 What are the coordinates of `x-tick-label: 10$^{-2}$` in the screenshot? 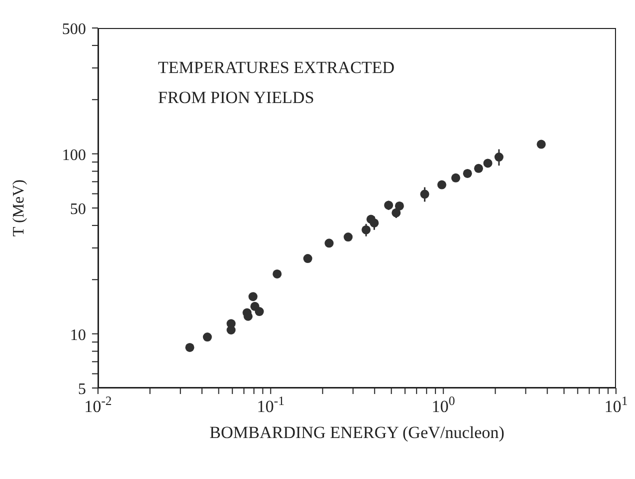 It's located at (98, 405).